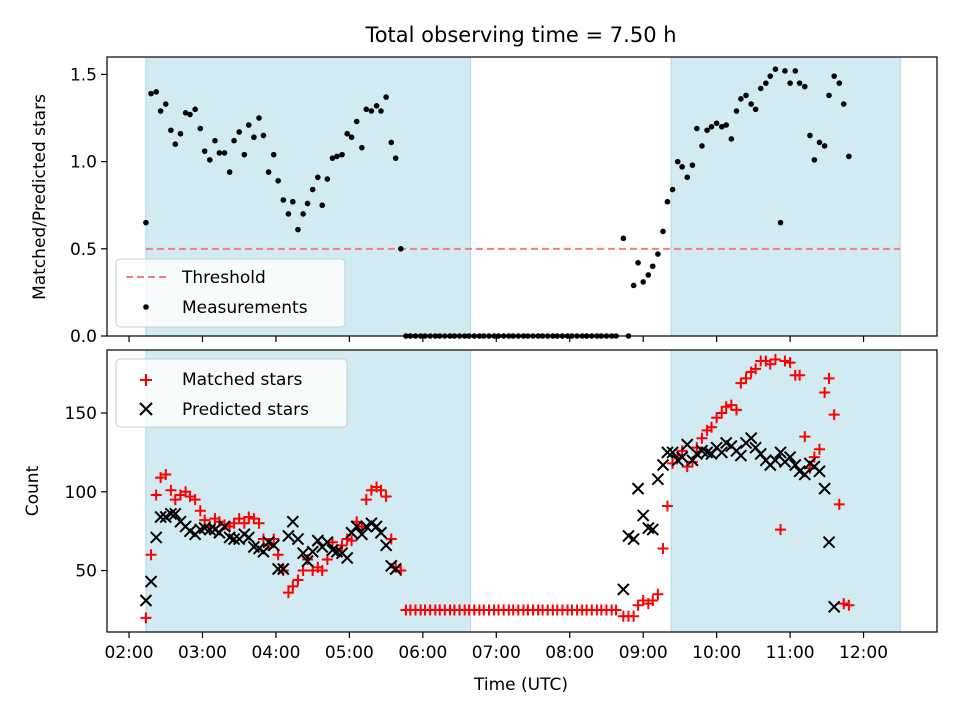 The height and width of the screenshot is (720, 960). Describe the element at coordinates (520, 685) in the screenshot. I see `x-axis-label: Time (UTC)` at that location.